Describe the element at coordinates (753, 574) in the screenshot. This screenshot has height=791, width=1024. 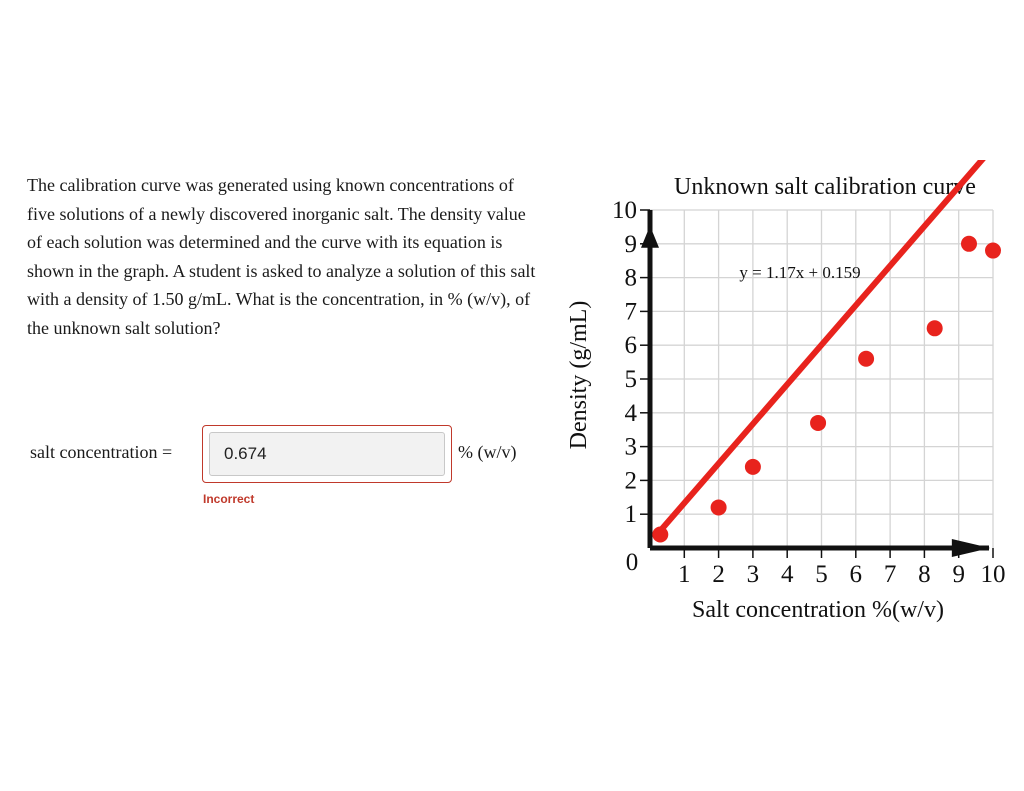
I see `x-tick-label: 3` at that location.